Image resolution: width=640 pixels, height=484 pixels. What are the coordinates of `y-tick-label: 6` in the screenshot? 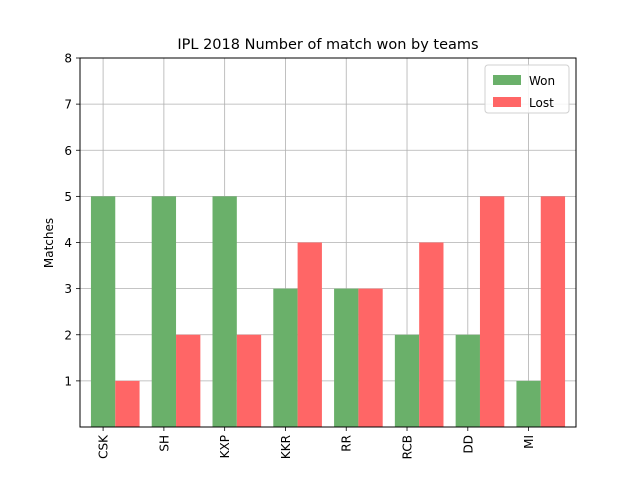 It's located at (68, 151).